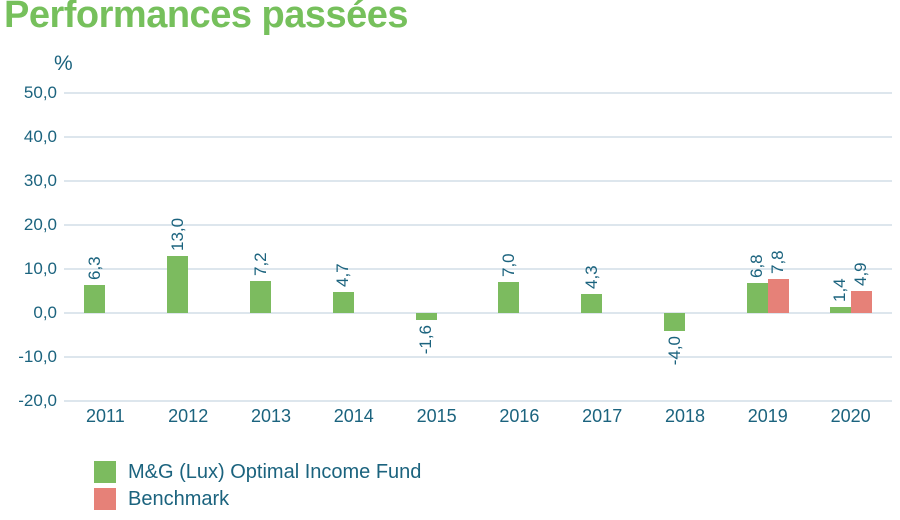  What do you see at coordinates (509, 297) in the screenshot?
I see `bar-fund-2016` at bounding box center [509, 297].